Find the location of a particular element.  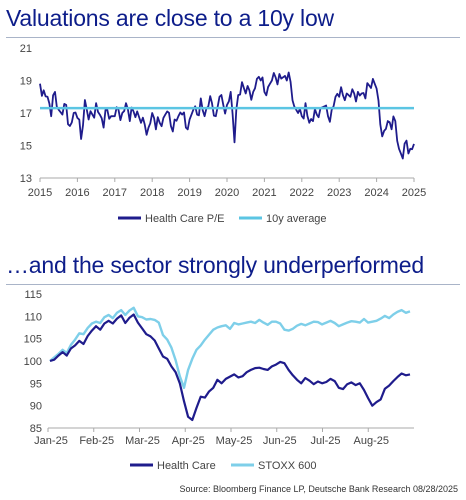

y-tick-label: 17 is located at coordinates (26, 114).